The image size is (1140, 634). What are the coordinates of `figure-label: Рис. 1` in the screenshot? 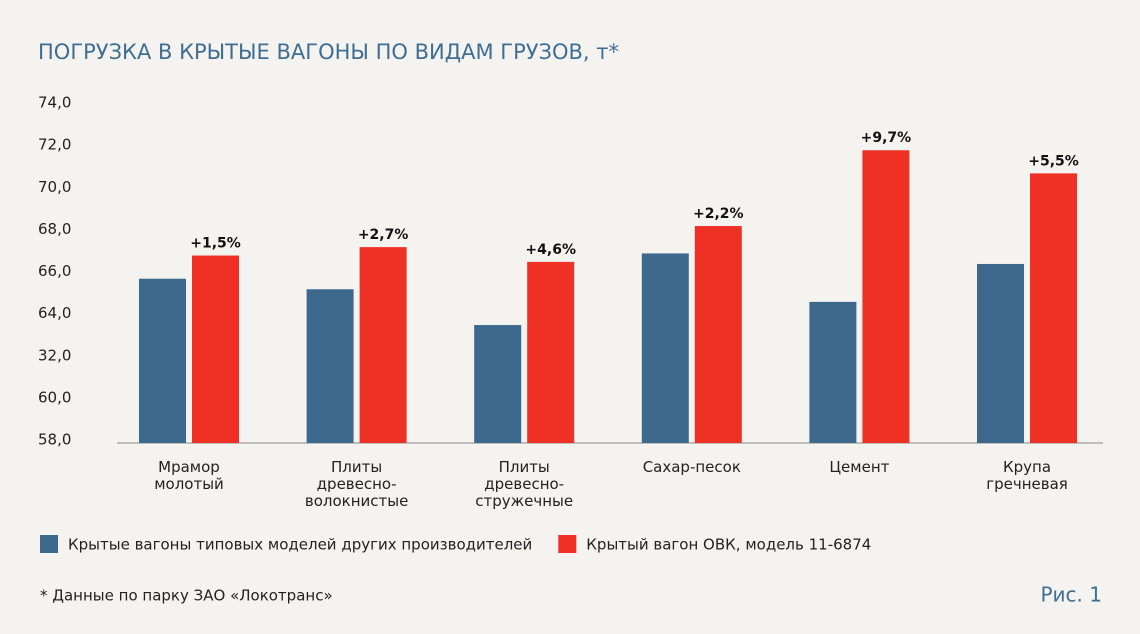 It's located at (1072, 595).